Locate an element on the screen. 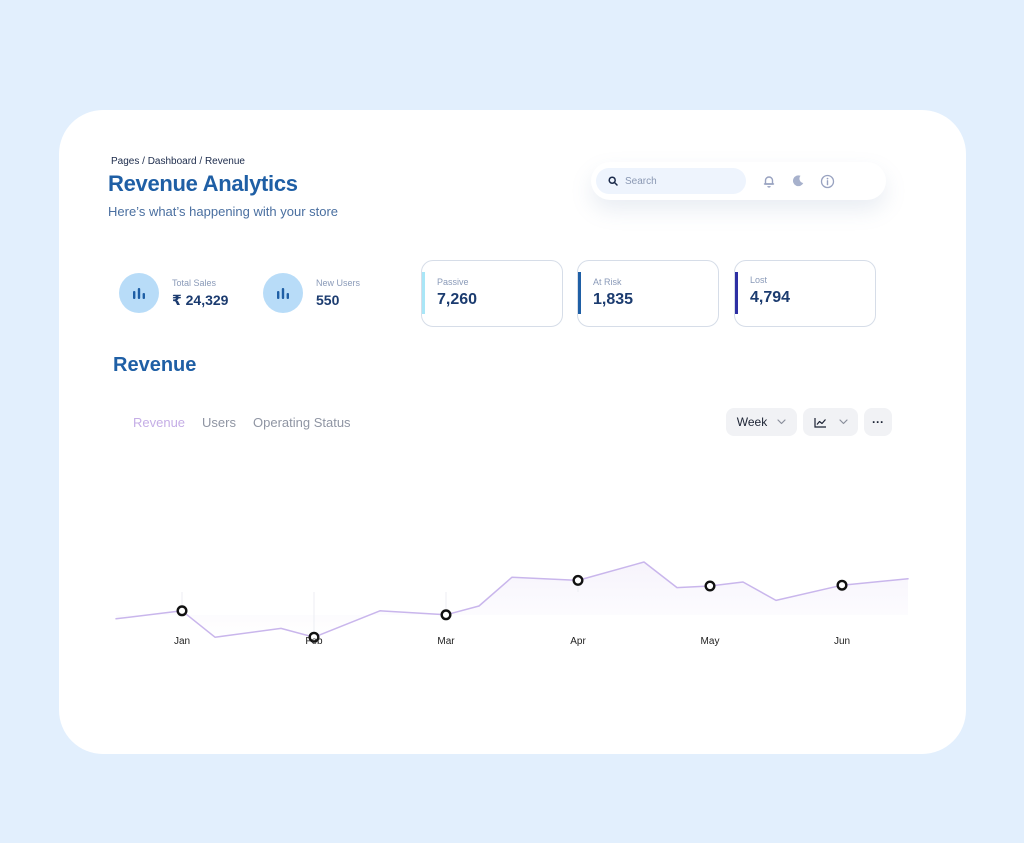 Image resolution: width=1024 pixels, height=843 pixels. stat-label: New Users is located at coordinates (338, 283).